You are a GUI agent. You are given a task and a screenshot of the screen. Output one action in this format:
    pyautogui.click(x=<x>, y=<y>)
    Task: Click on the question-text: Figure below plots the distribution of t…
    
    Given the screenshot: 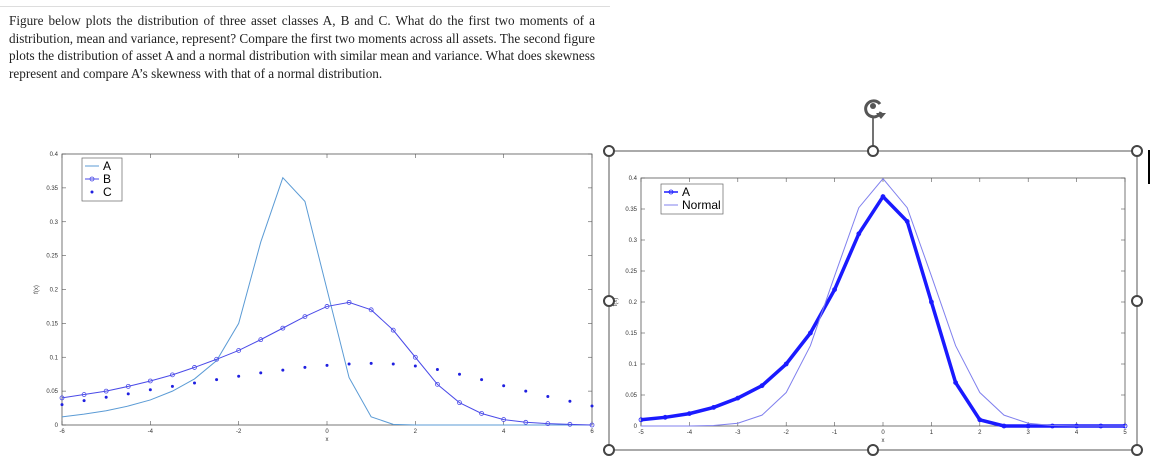 What is the action you would take?
    pyautogui.click(x=302, y=47)
    